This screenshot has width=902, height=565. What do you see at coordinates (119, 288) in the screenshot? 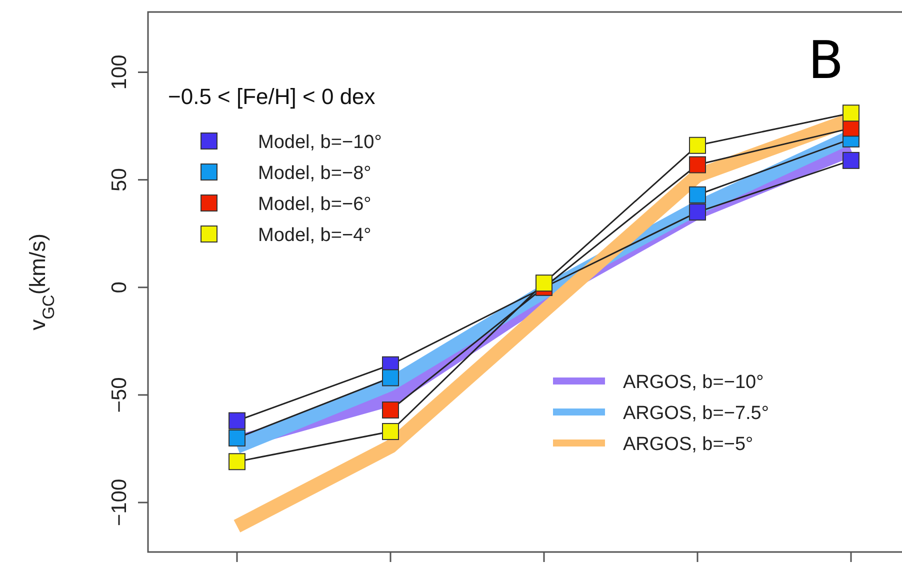
I see `y-tick-label: 0` at bounding box center [119, 288].